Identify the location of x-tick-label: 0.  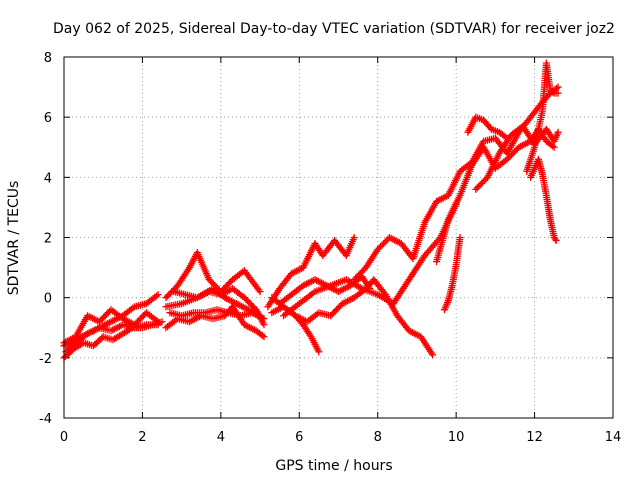
(64, 437).